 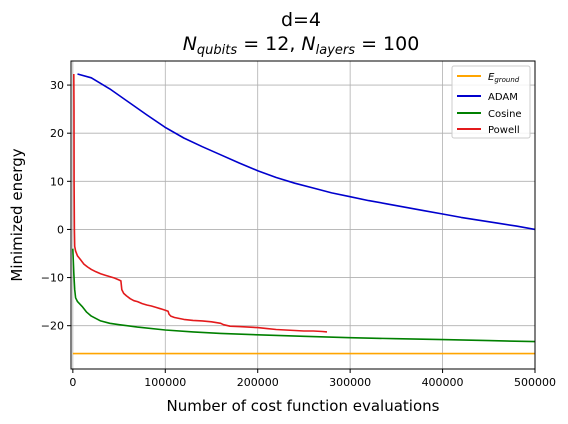 What do you see at coordinates (504, 130) in the screenshot?
I see `legend-label-powell: Powell` at bounding box center [504, 130].